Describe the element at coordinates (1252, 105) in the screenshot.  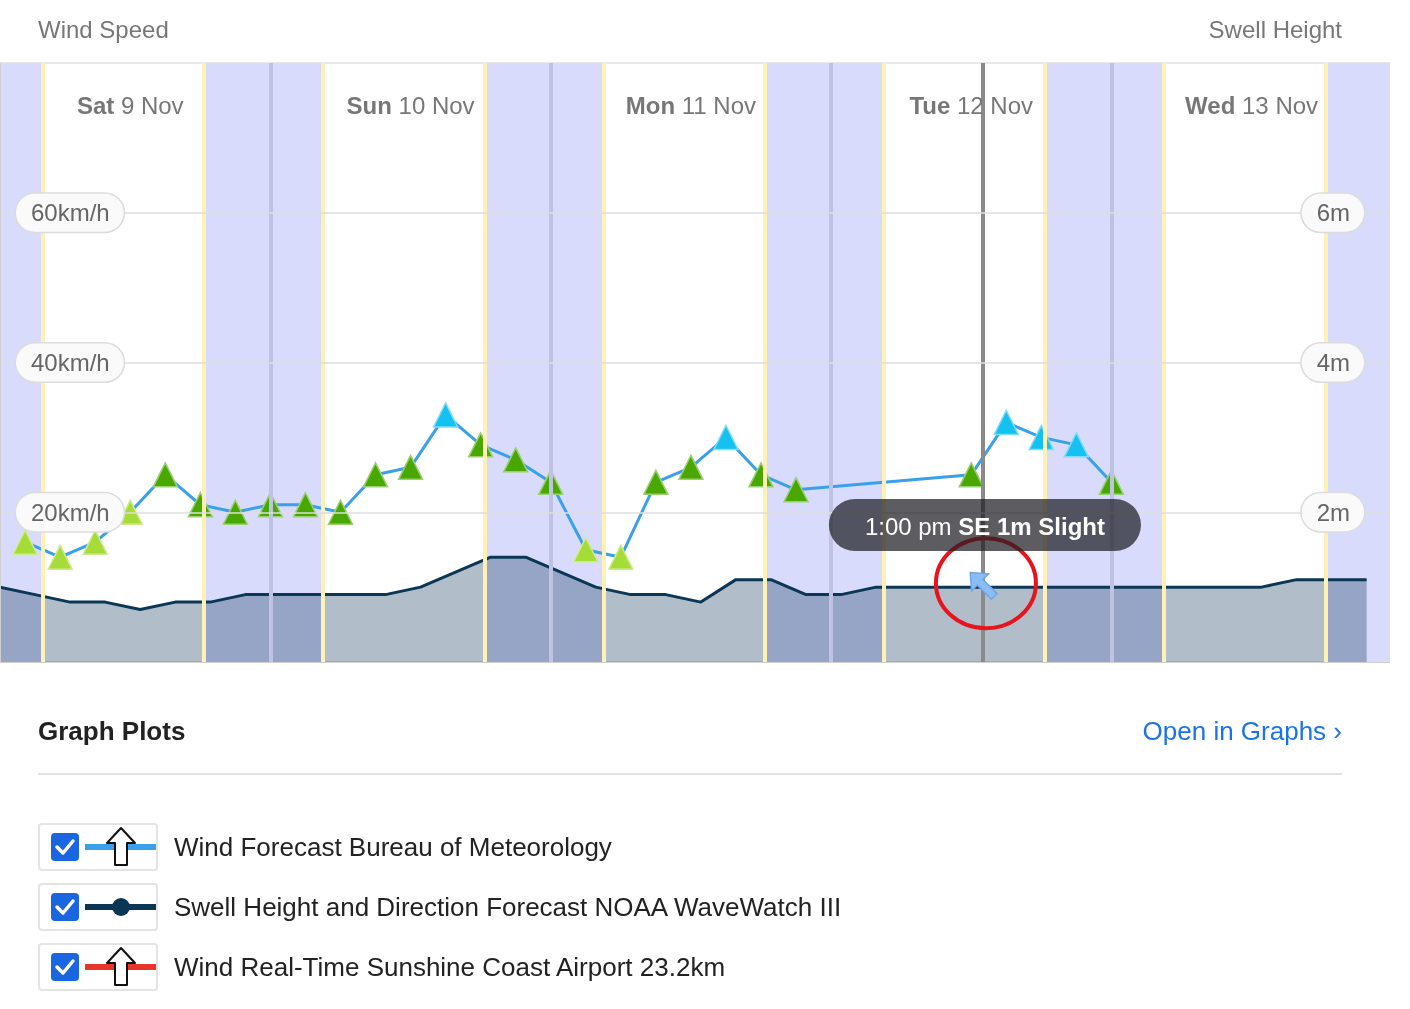
I see `x-tick-label: Wed 13 Nov` at that location.